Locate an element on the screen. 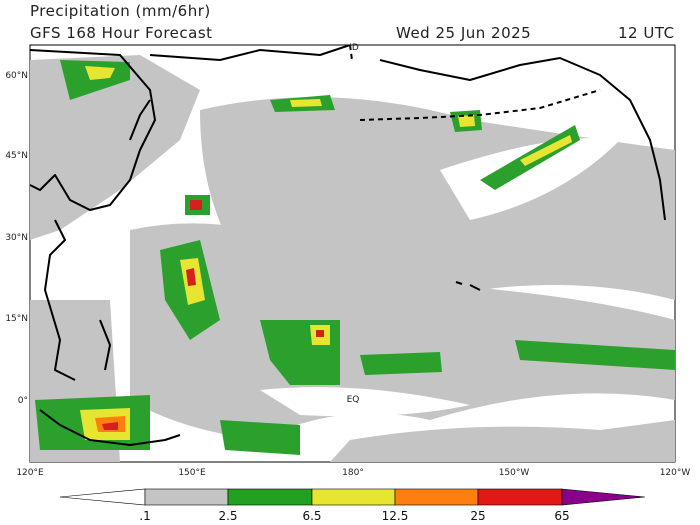 The height and width of the screenshot is (525, 700). map-annotation: ID is located at coordinates (354, 48).